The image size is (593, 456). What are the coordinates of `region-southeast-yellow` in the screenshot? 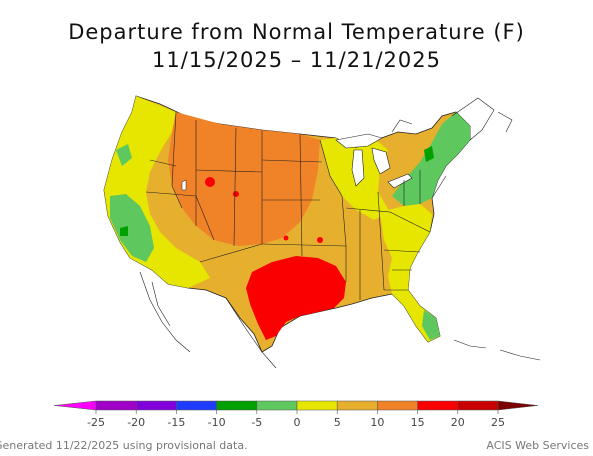 It's located at (410, 273).